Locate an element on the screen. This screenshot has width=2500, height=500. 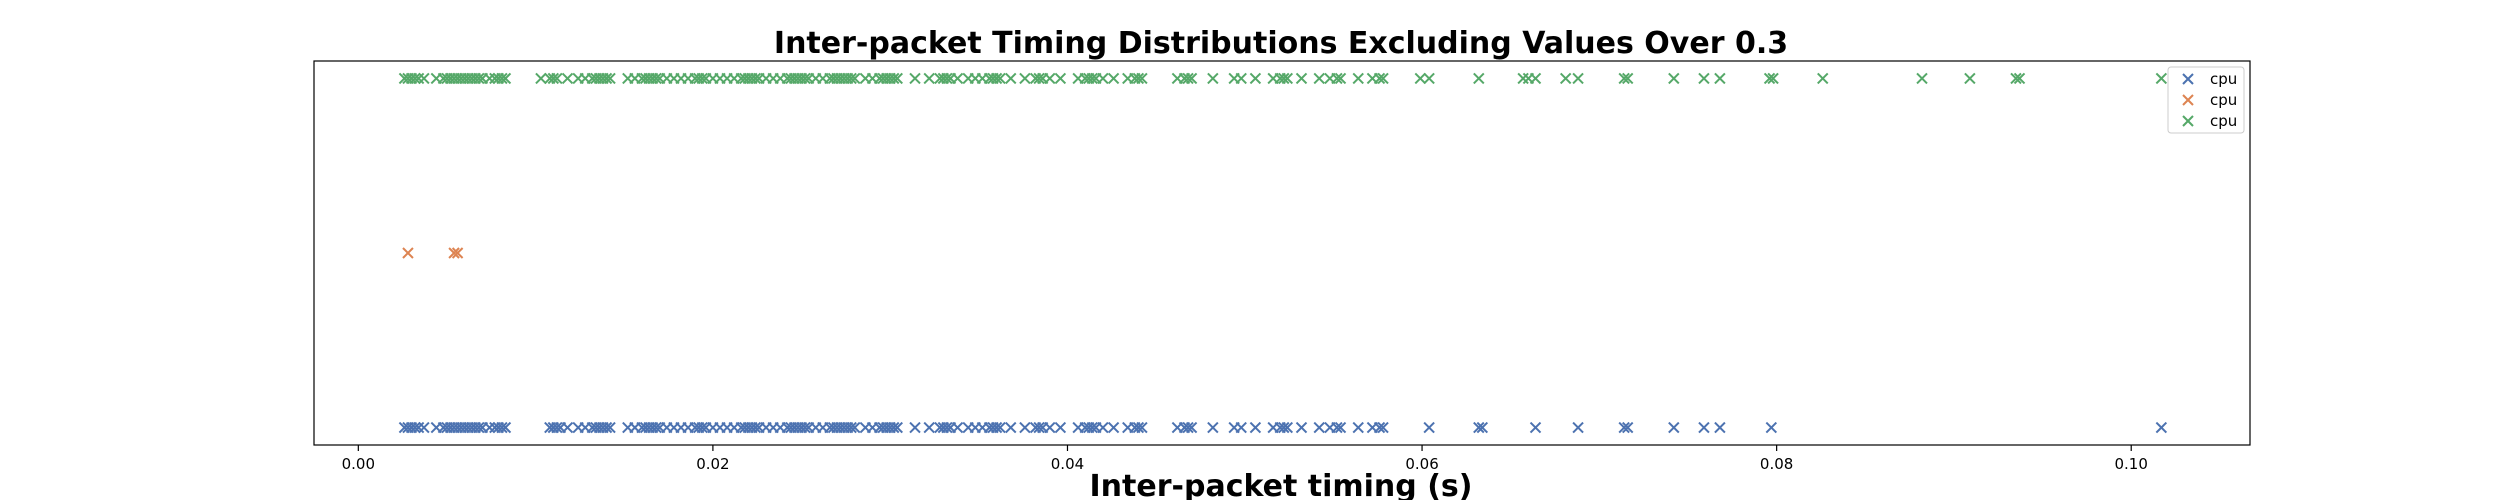
legend: cpu cpu cpu is located at coordinates (2206, 100).